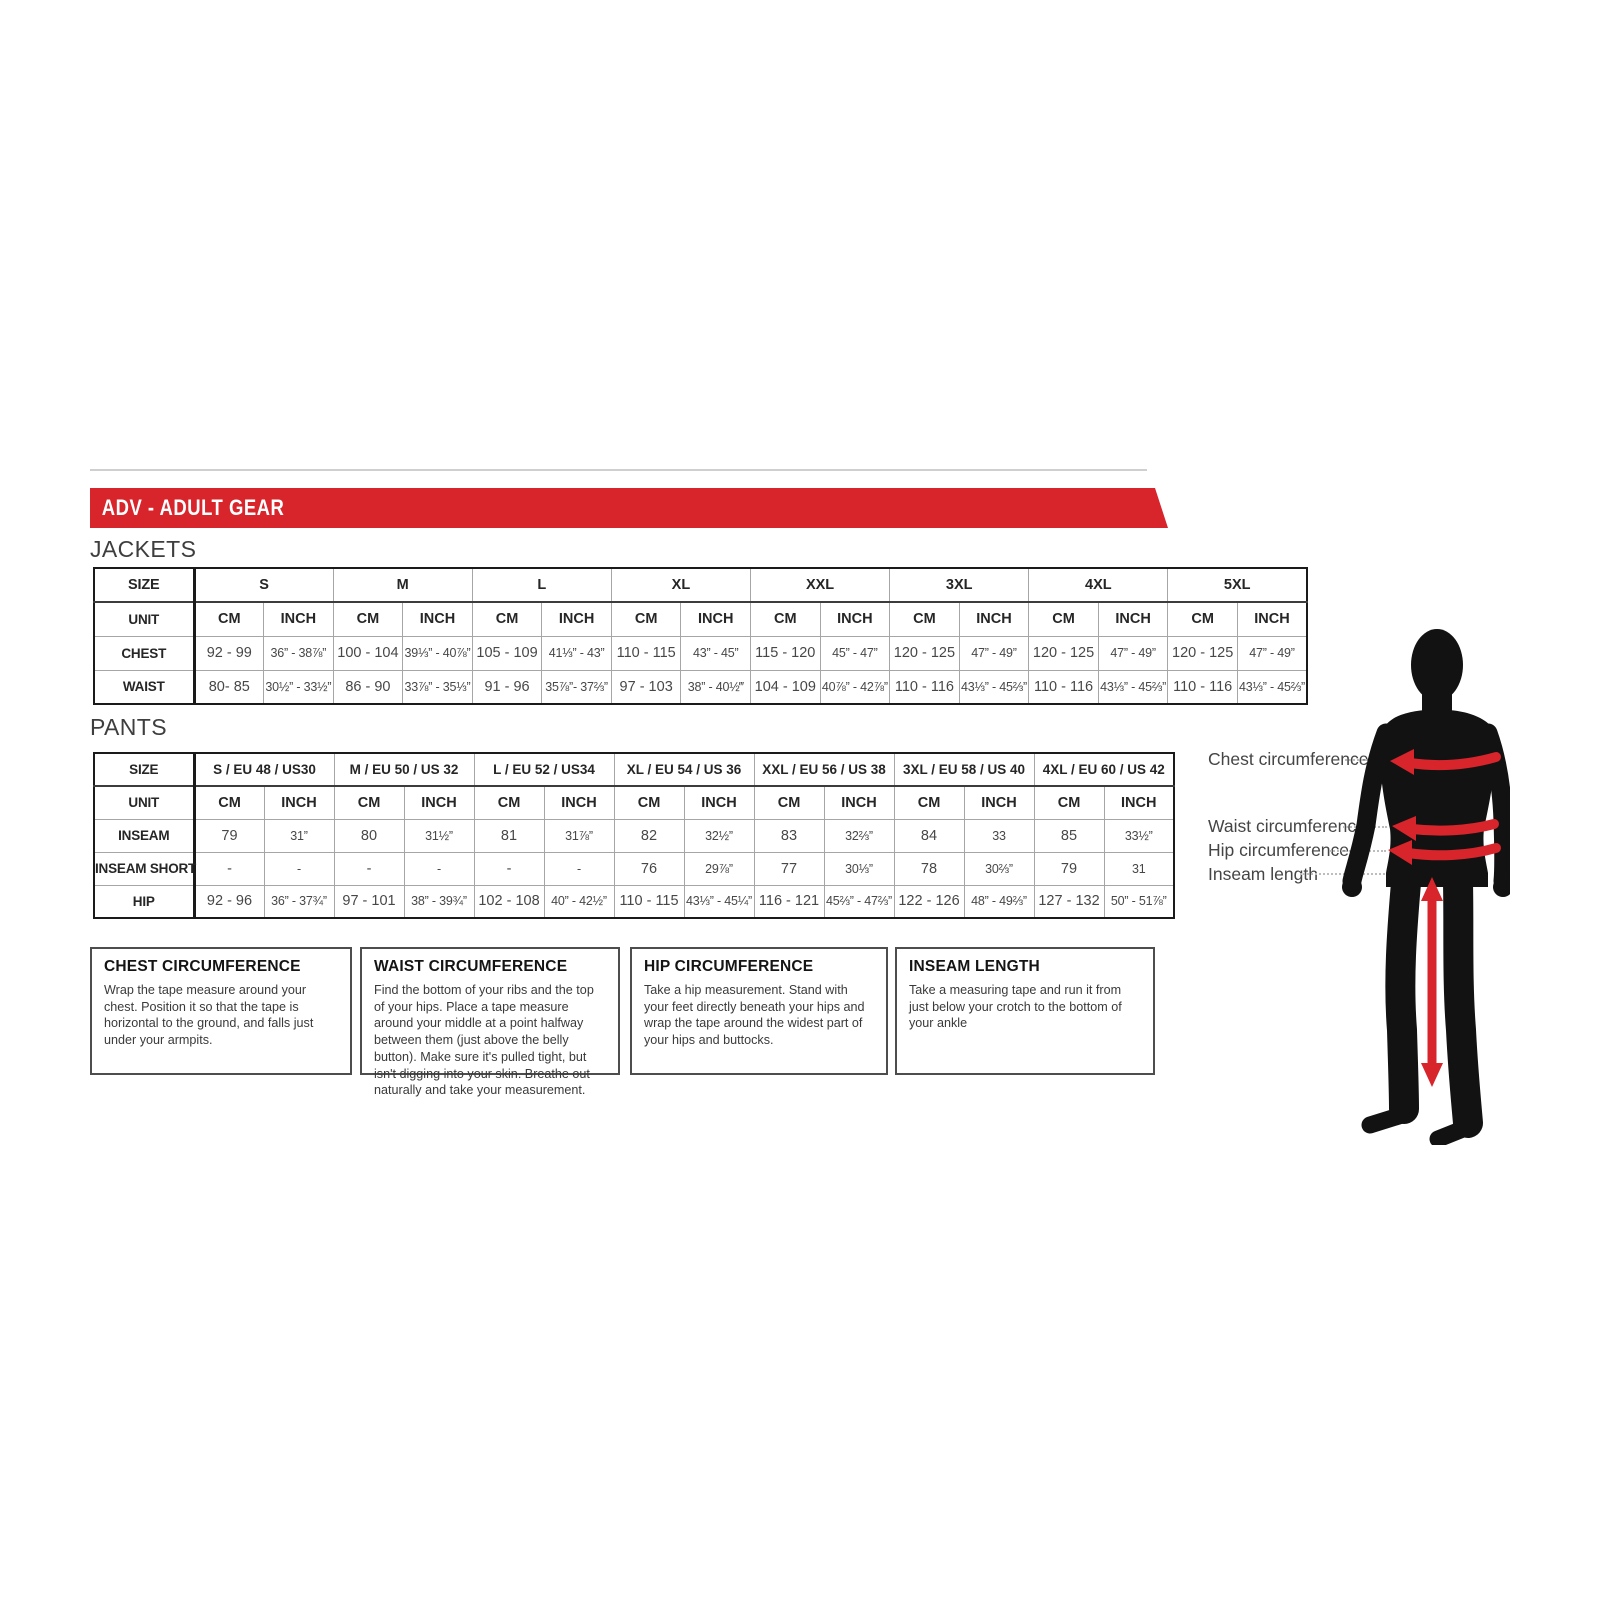  What do you see at coordinates (144, 835) in the screenshot?
I see `table-cell: INSEAM` at bounding box center [144, 835].